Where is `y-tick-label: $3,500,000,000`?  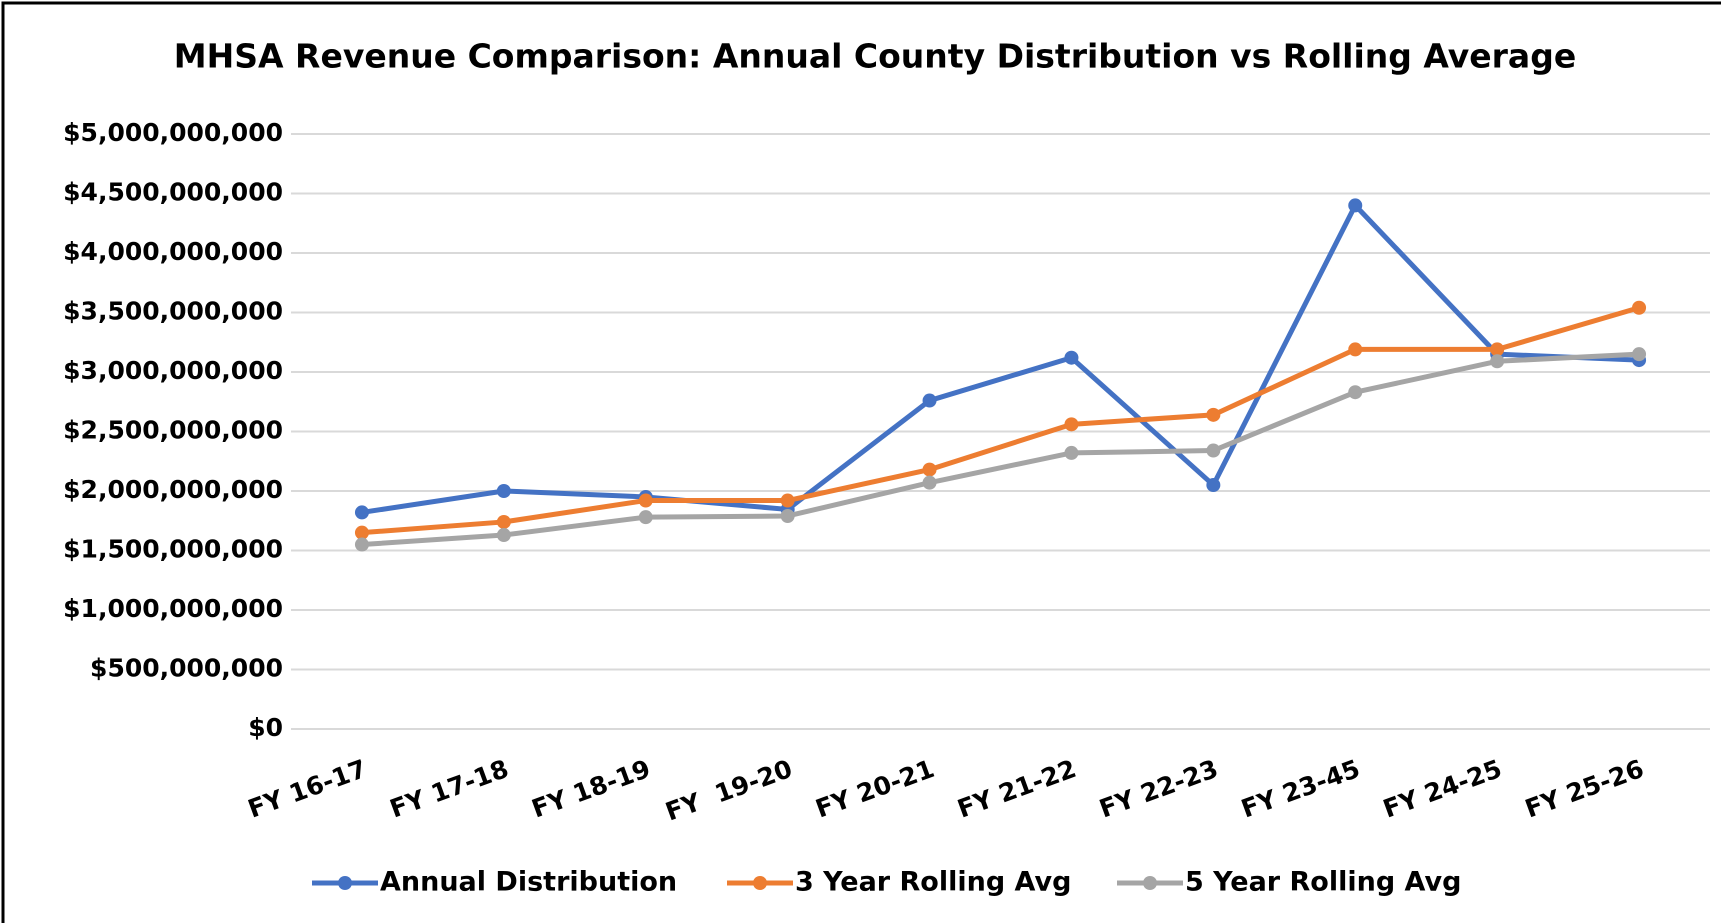
y-tick-label: $3,500,000,000 is located at coordinates (173, 311).